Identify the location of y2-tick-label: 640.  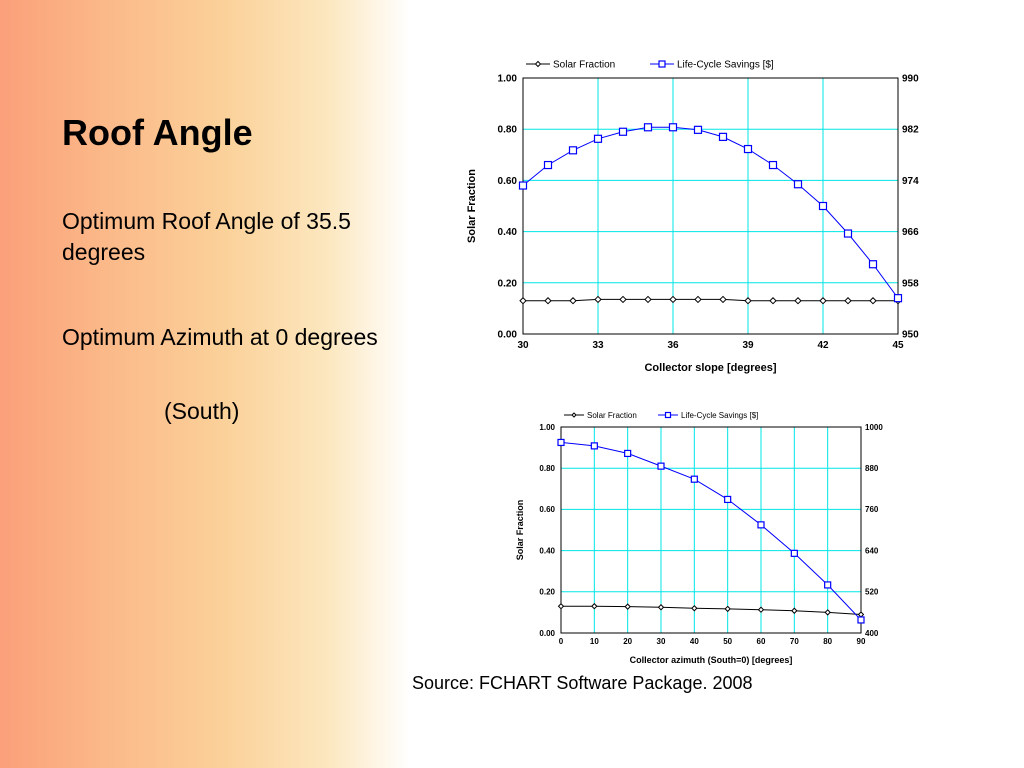
(872, 550).